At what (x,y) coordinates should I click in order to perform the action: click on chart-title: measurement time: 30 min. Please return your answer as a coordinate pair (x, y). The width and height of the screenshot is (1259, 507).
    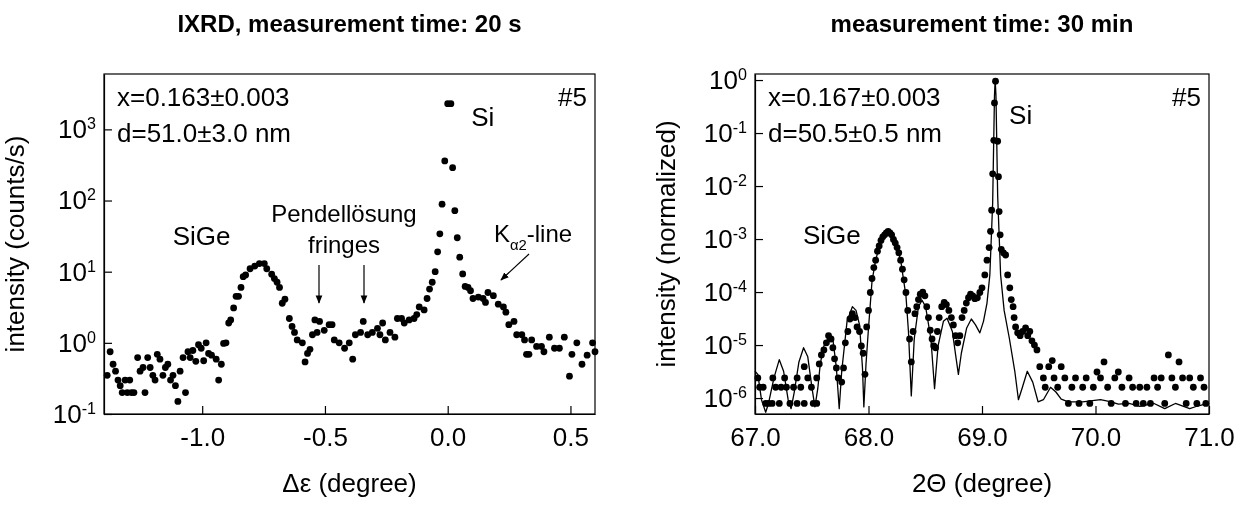
    Looking at the image, I should click on (982, 23).